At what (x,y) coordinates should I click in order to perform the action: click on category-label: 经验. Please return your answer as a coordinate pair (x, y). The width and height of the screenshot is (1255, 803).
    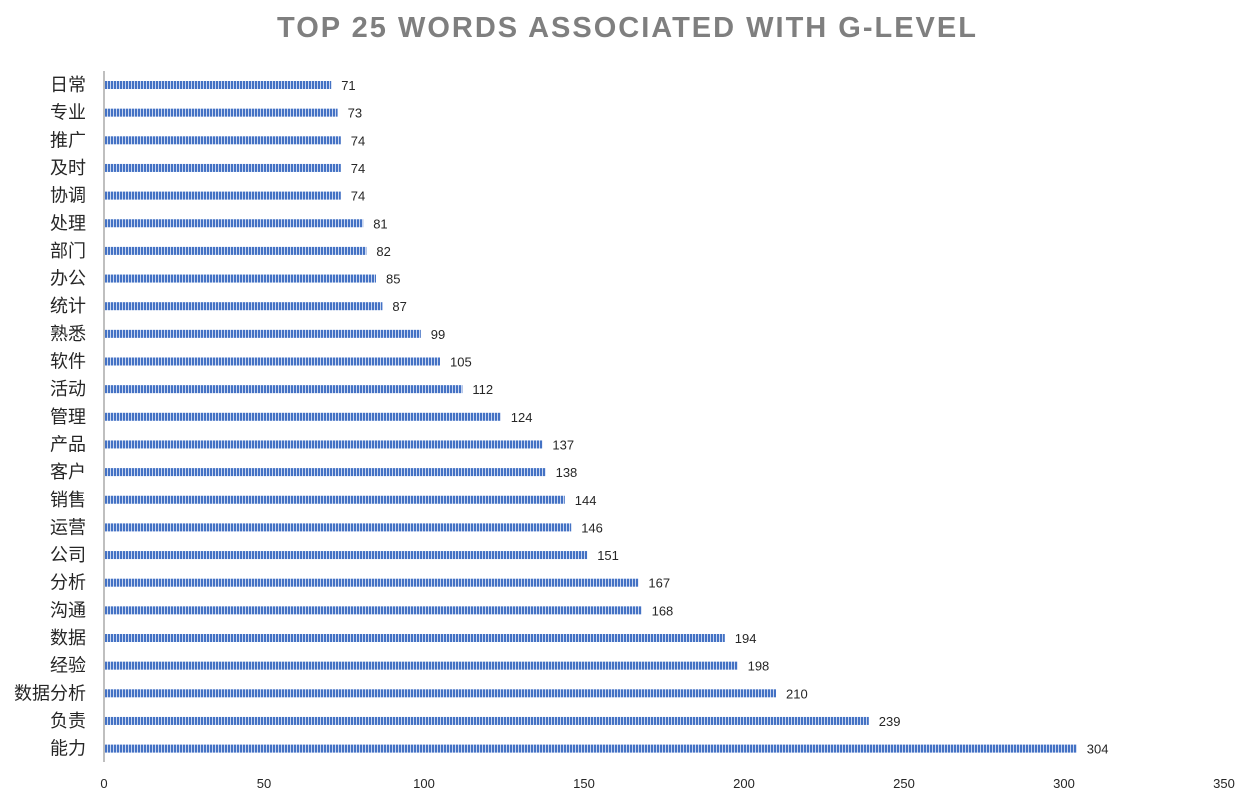
    Looking at the image, I should click on (68, 666).